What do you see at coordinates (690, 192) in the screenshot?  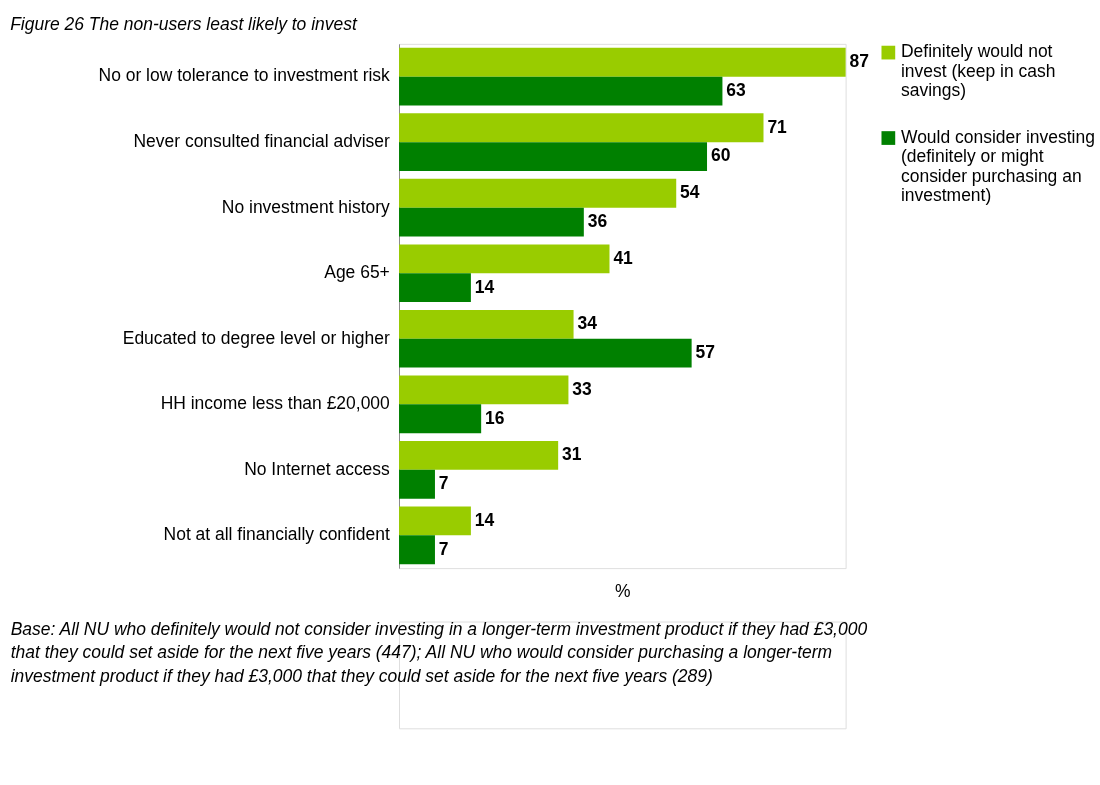 I see `data-label: 54` at bounding box center [690, 192].